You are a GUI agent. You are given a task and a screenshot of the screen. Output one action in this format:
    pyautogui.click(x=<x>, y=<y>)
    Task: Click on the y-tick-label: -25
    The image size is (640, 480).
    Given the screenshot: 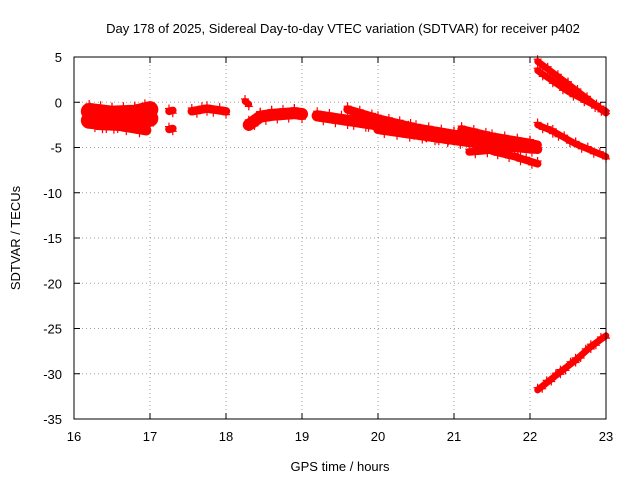 What is the action you would take?
    pyautogui.click(x=52, y=329)
    